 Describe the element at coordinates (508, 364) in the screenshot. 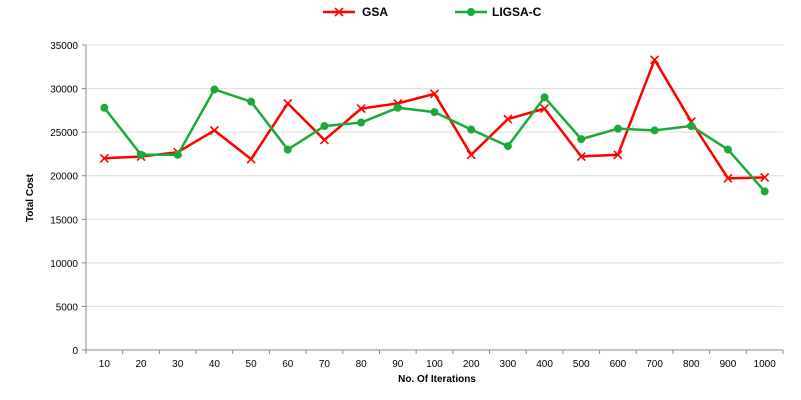

I see `x-tick-label: 300` at that location.